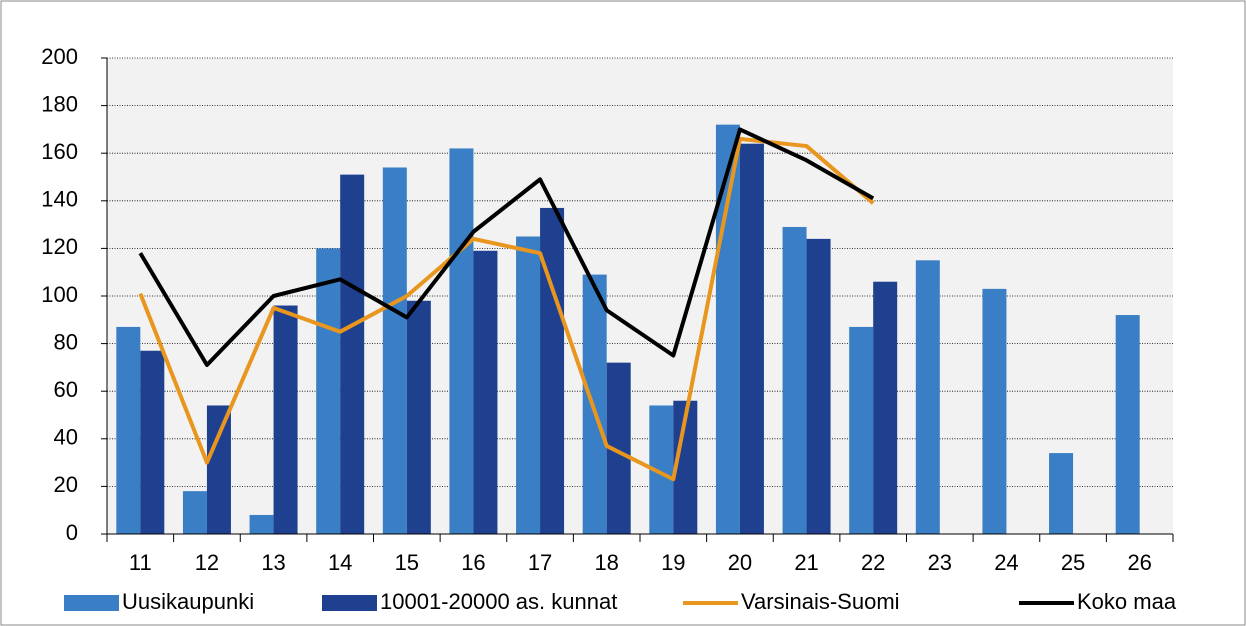 Image resolution: width=1246 pixels, height=626 pixels. I want to click on x-tick-label: 15, so click(407, 562).